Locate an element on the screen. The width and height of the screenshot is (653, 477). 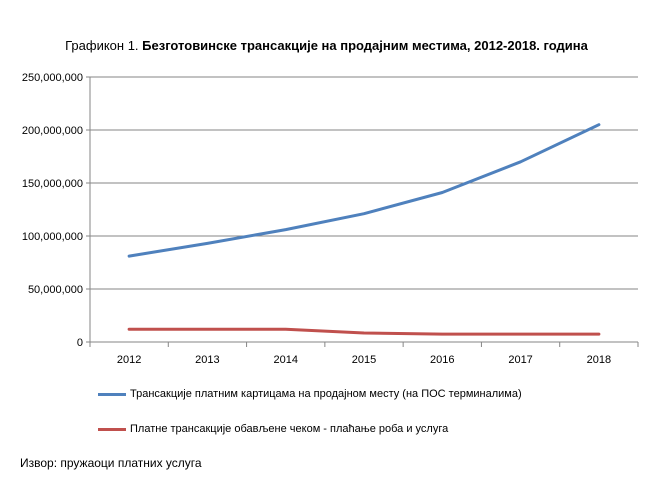
x-tick-label: 2017 is located at coordinates (520, 360).